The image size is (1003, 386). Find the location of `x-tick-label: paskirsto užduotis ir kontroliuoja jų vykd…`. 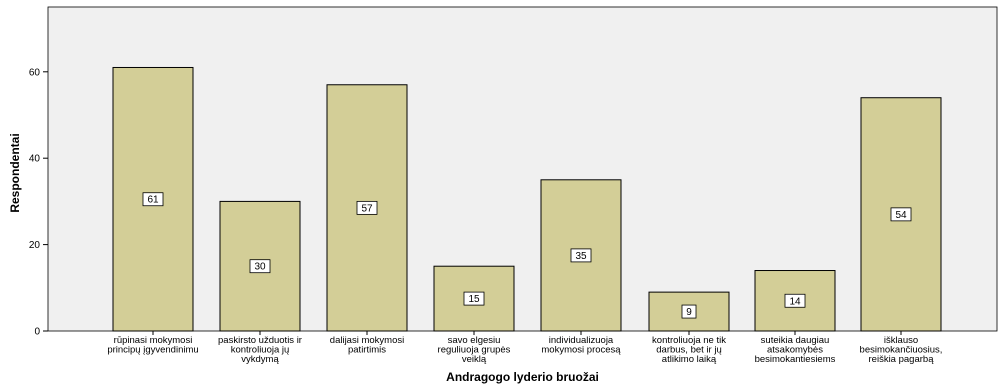

x-tick-label: paskirsto užduotis ir kontroliuoja jų vykd… is located at coordinates (260, 350).